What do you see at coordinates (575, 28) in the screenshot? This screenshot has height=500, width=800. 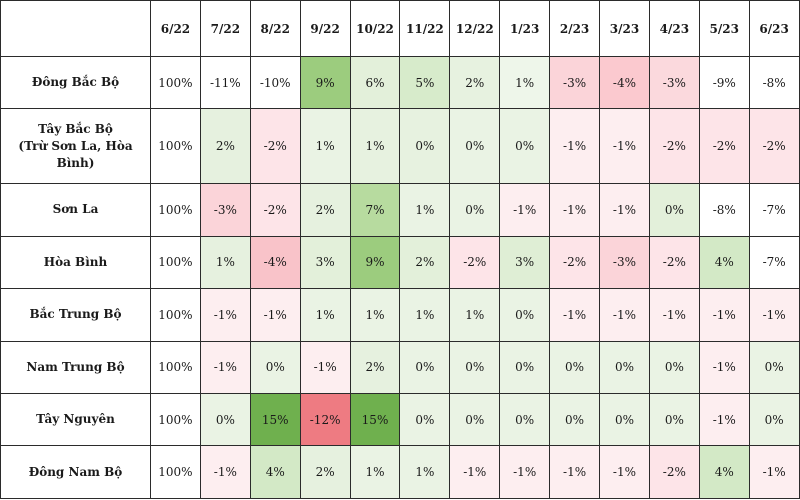 I see `column-header: 2/23` at bounding box center [575, 28].